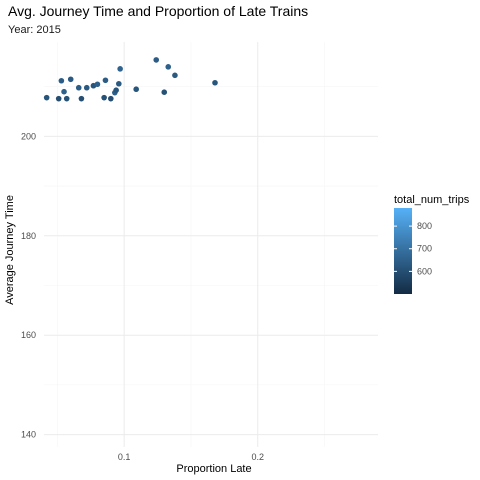 The height and width of the screenshot is (480, 480). What do you see at coordinates (28, 236) in the screenshot?
I see `y-tick-label: 180` at bounding box center [28, 236].